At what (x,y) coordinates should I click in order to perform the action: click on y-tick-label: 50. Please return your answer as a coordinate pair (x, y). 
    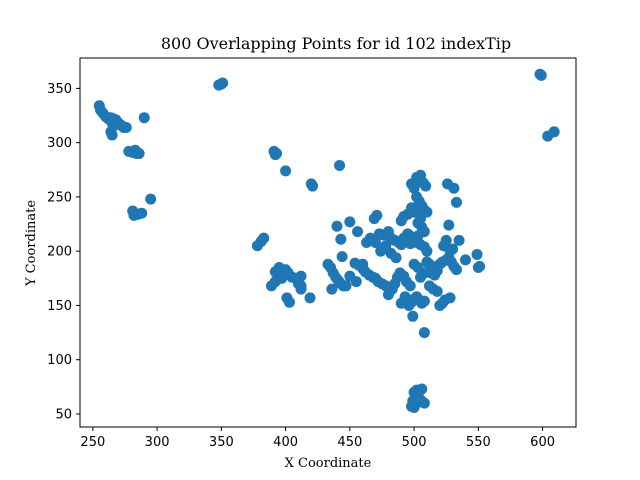
    Looking at the image, I should click on (63, 414).